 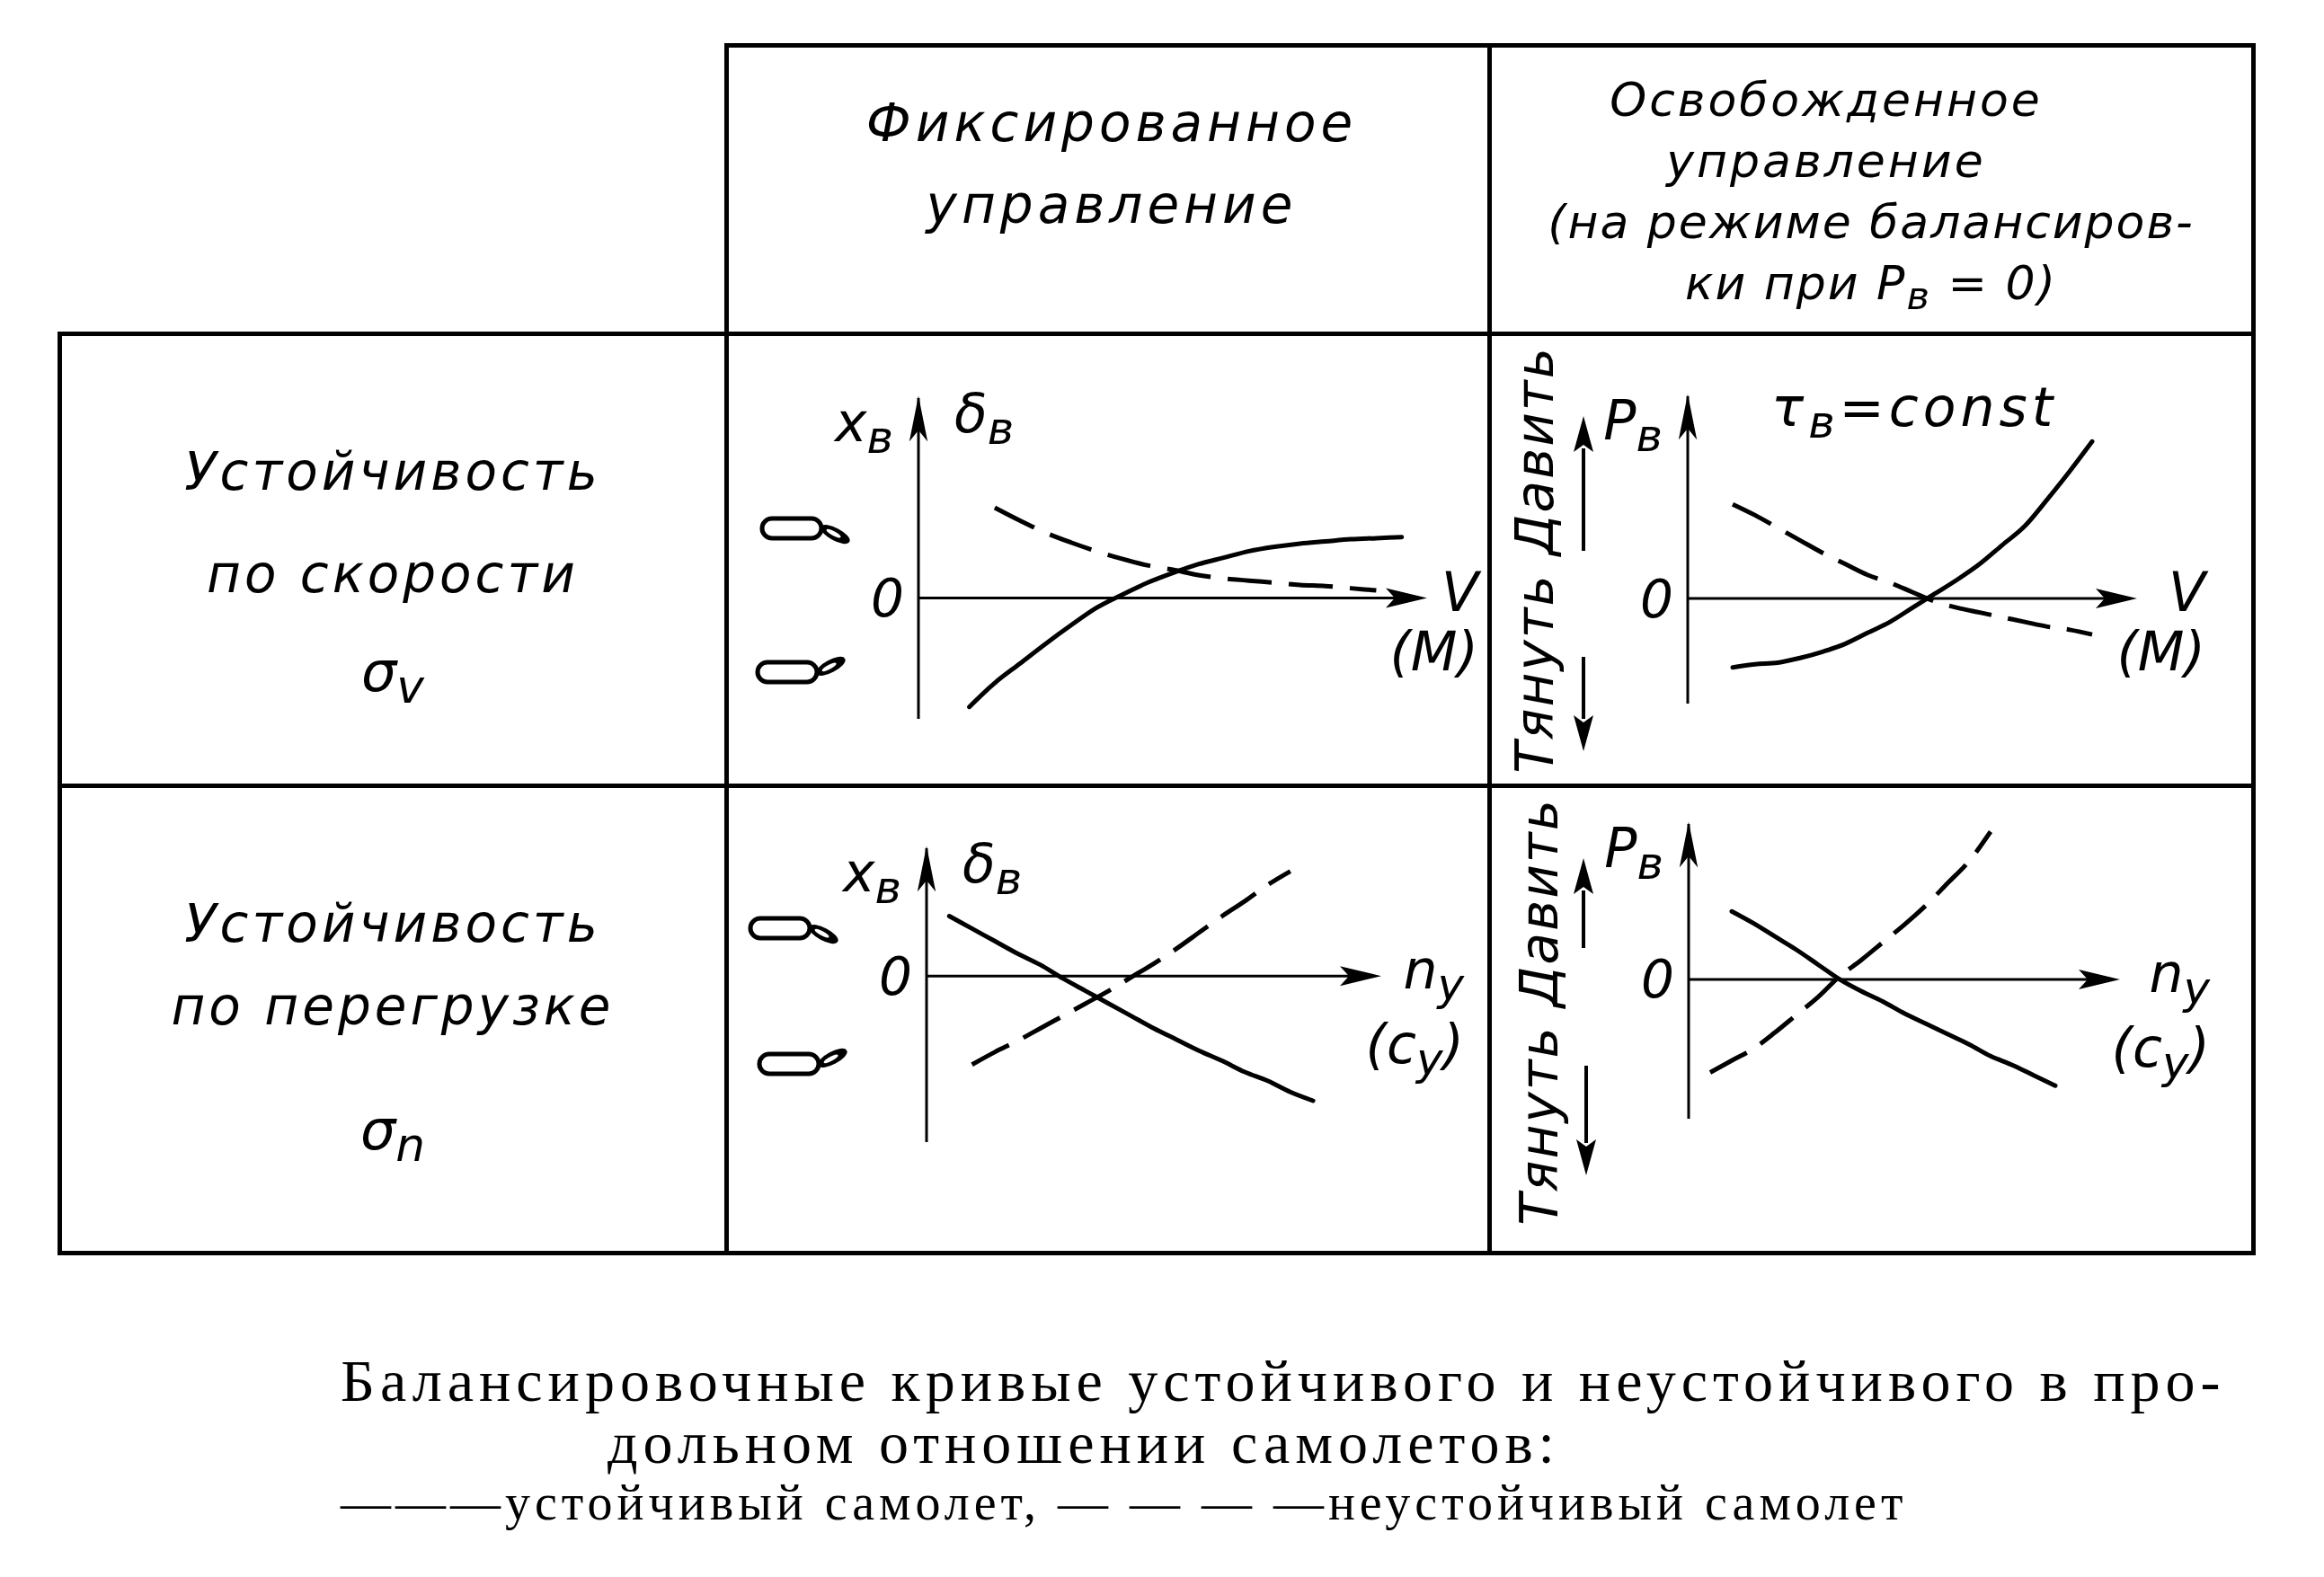 I want to click on annotation: τ$_{в}$=const, so click(x=1914, y=413).